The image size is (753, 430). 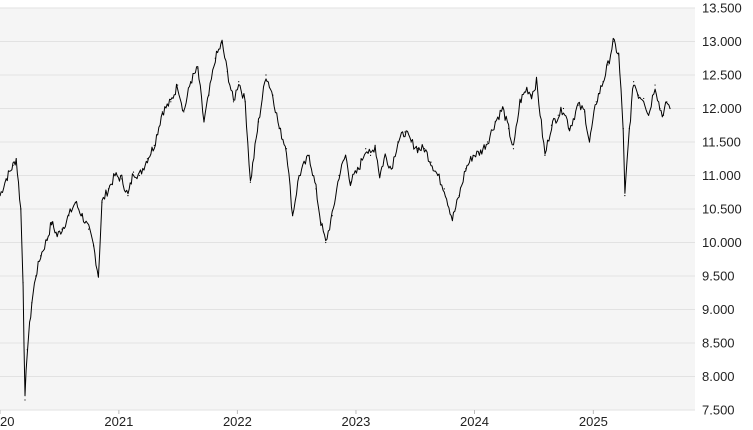 What do you see at coordinates (722, 8) in the screenshot?
I see `y-tick-label: 13.500` at bounding box center [722, 8].